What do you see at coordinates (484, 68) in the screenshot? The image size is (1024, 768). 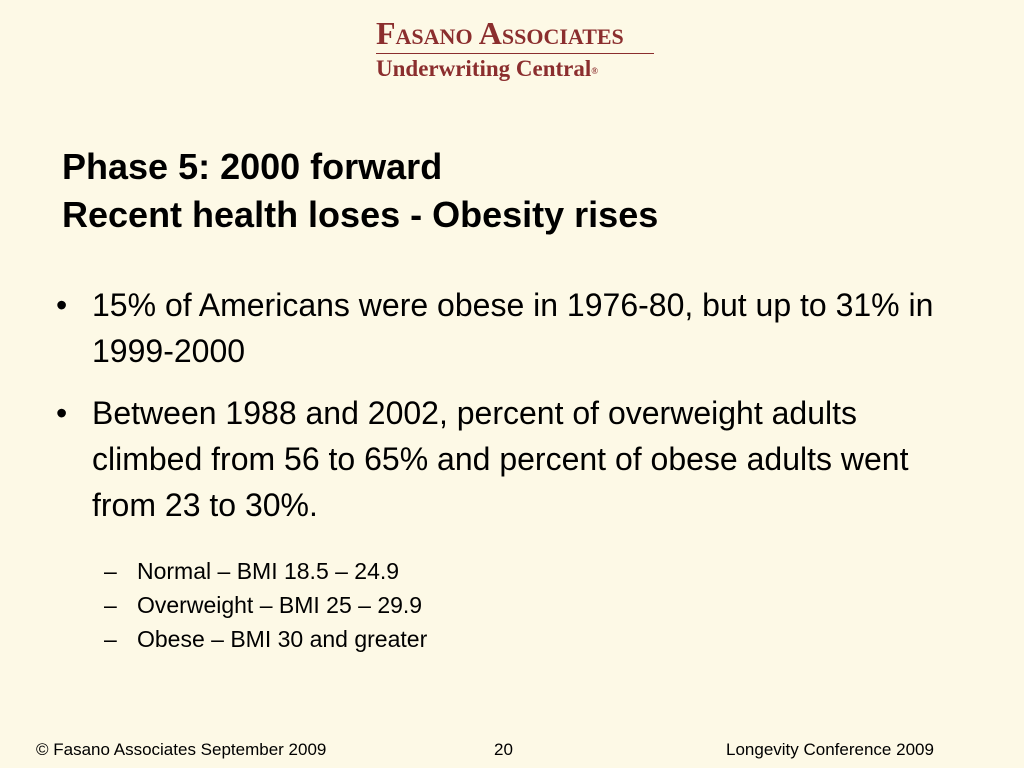 I see `logo-tagline-text: Underwriting Central` at bounding box center [484, 68].